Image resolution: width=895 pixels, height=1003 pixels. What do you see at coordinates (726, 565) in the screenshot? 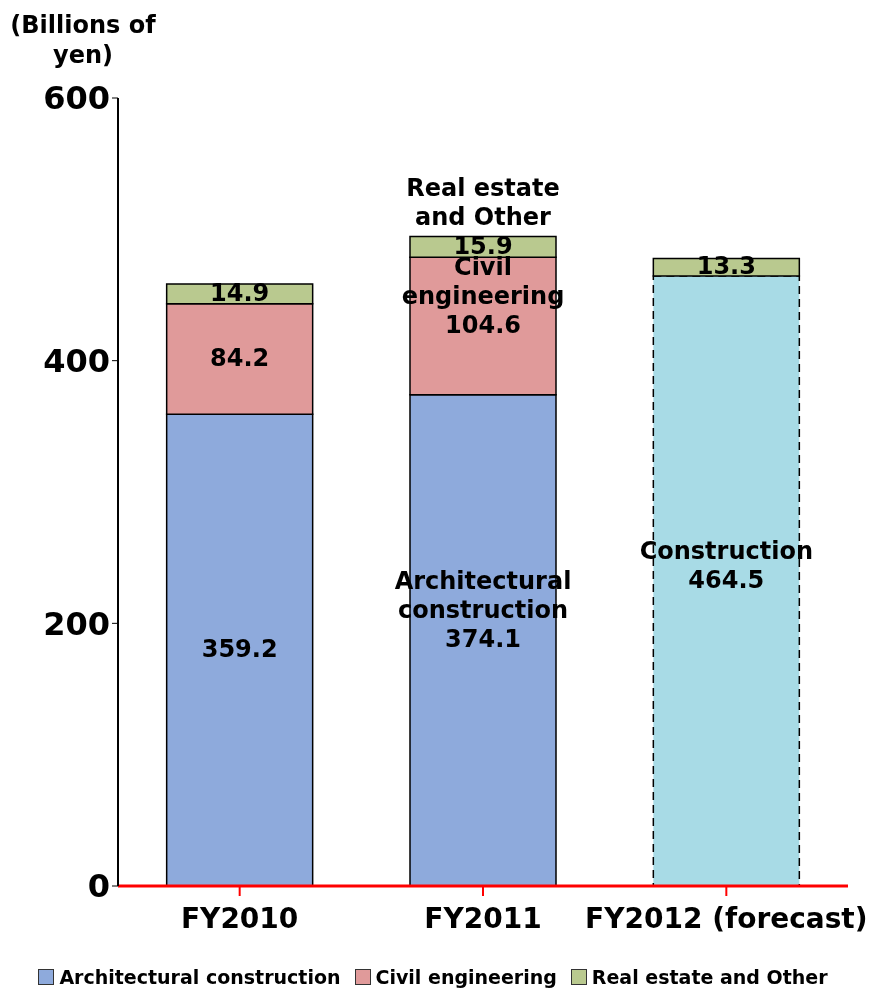
I see `data-label: Construction 464.5` at bounding box center [726, 565].